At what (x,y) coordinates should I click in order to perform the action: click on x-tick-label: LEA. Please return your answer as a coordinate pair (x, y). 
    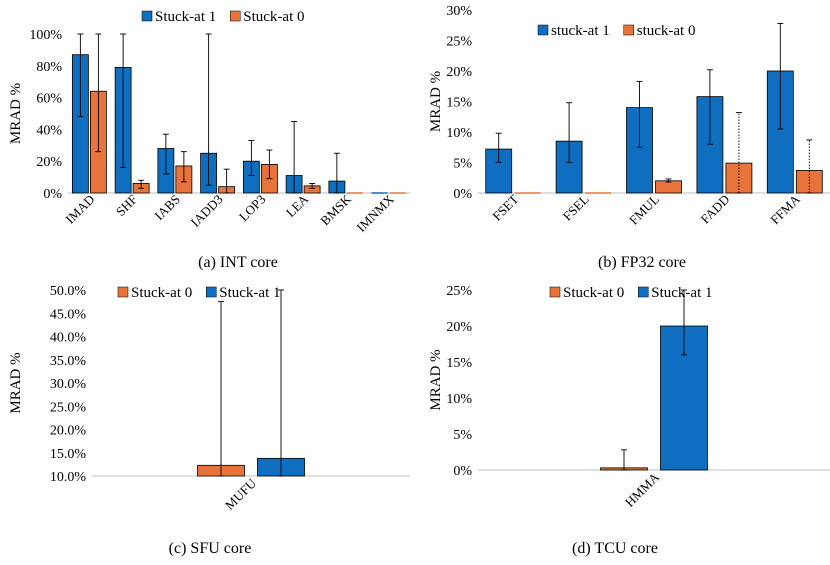
    Looking at the image, I should click on (297, 205).